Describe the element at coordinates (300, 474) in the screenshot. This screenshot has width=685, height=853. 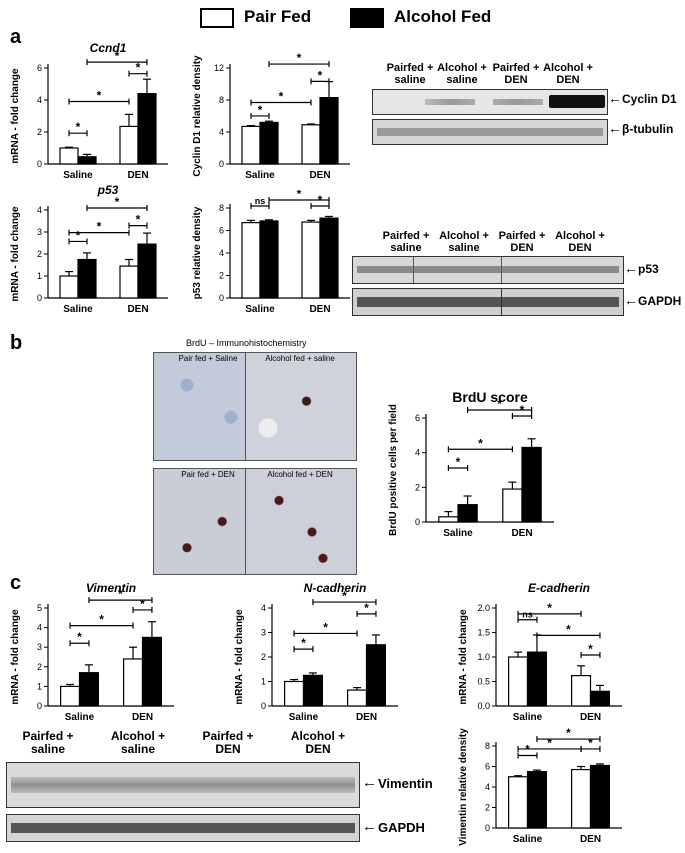
I see `ihc-image-label: Alcohol fed + DEN` at that location.